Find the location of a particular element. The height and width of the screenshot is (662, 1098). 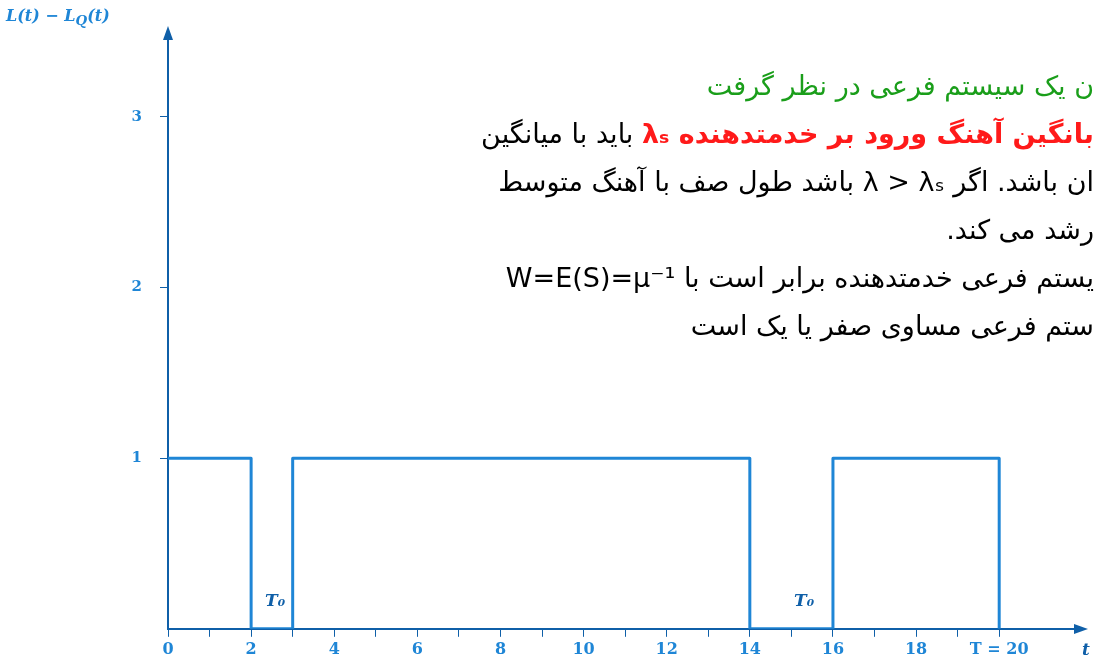

annotation: ن یک سیستم فرعی در نظر گرفت is located at coordinates (900, 85).